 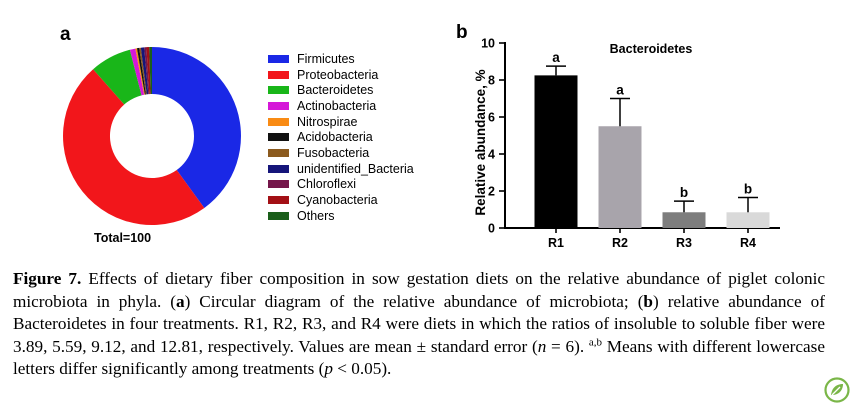 I want to click on donut-slice-cyanobacteria, so click(x=148, y=71).